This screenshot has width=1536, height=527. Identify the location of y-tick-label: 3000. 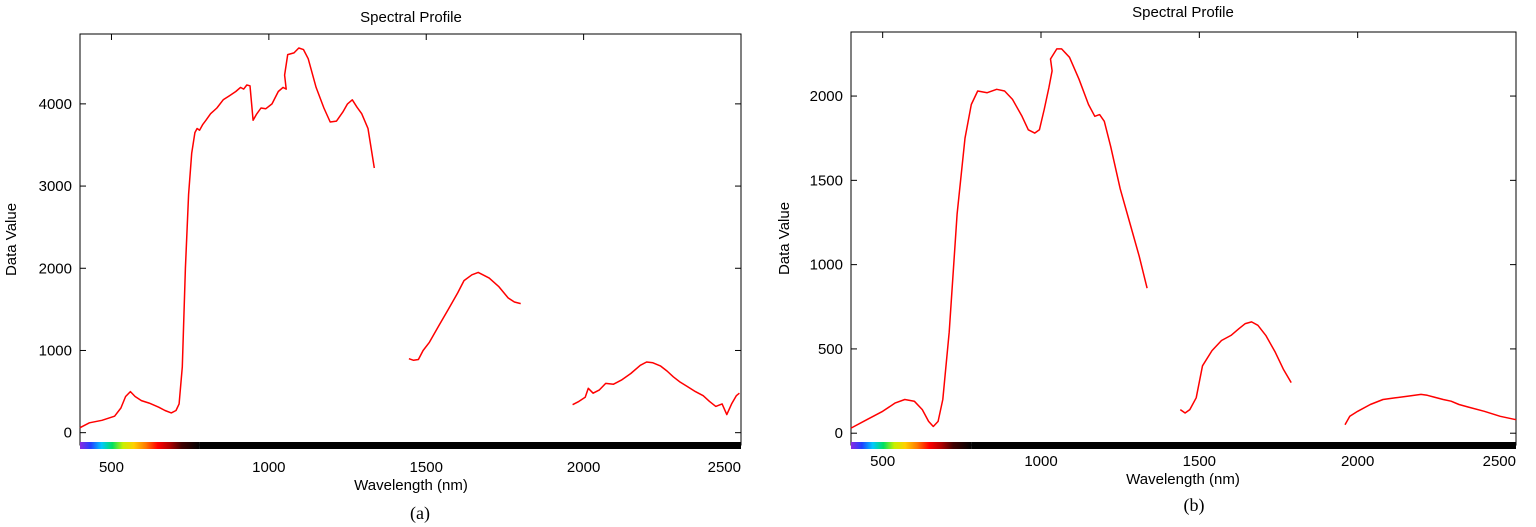
(55, 186).